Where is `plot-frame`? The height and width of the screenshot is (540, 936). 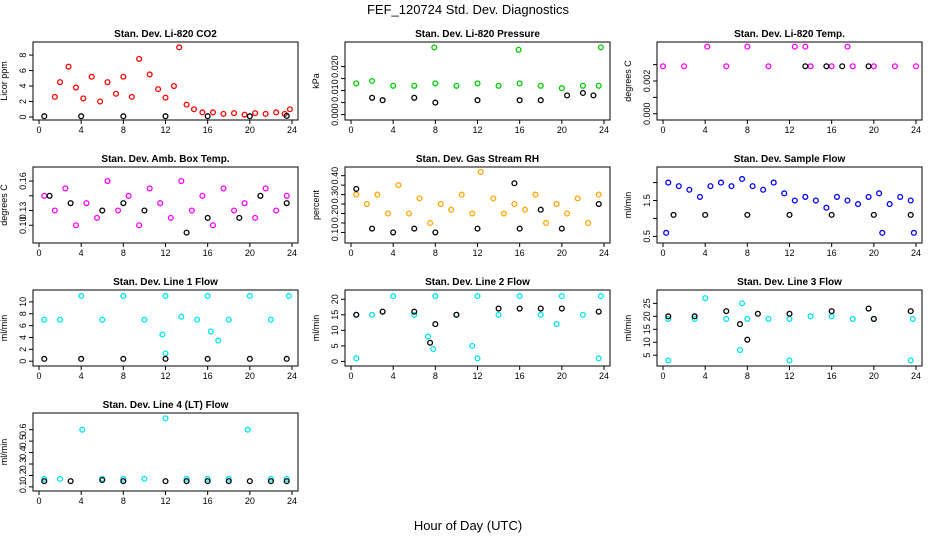
plot-frame is located at coordinates (477, 328).